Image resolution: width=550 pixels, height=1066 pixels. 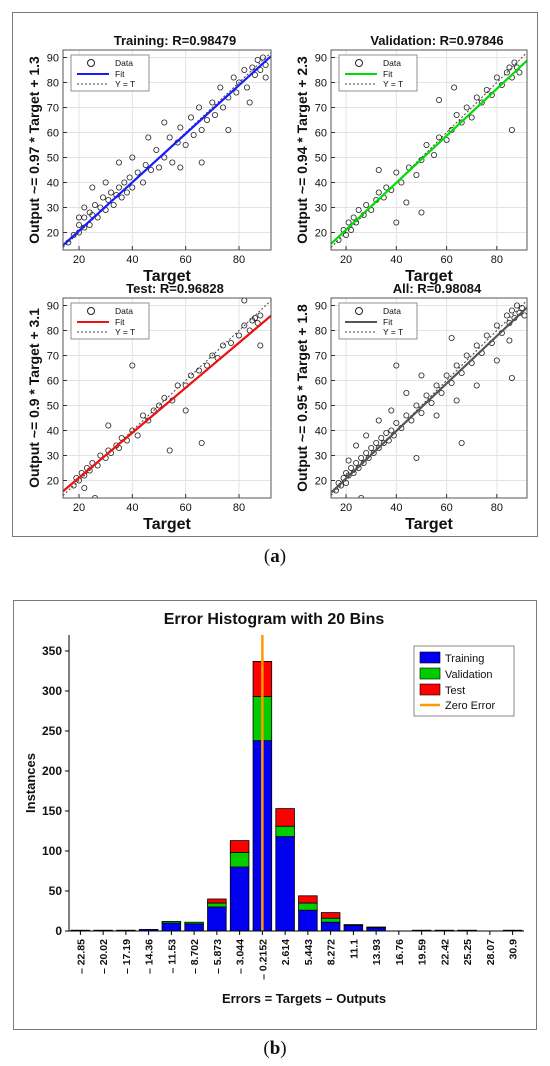 What do you see at coordinates (81, 956) in the screenshot?
I see `x-tick-label: – 22.85` at bounding box center [81, 956].